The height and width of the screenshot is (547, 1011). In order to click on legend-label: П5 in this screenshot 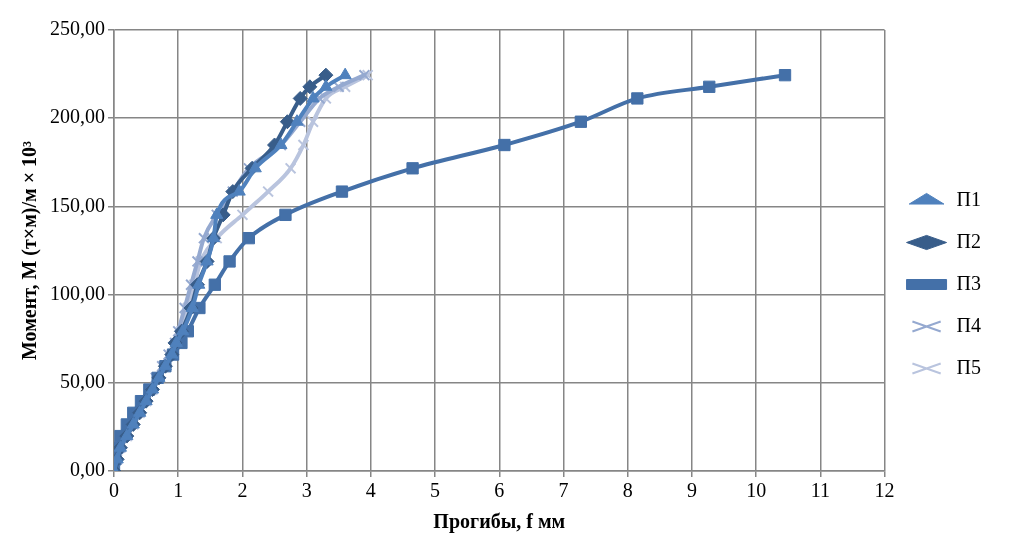, I will do `click(969, 366)`.